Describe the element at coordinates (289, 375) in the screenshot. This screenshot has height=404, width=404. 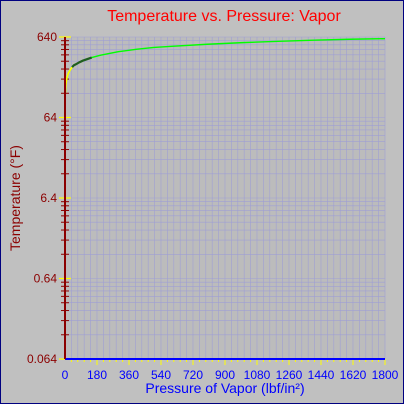
I see `x-tick-label: 1260` at that location.